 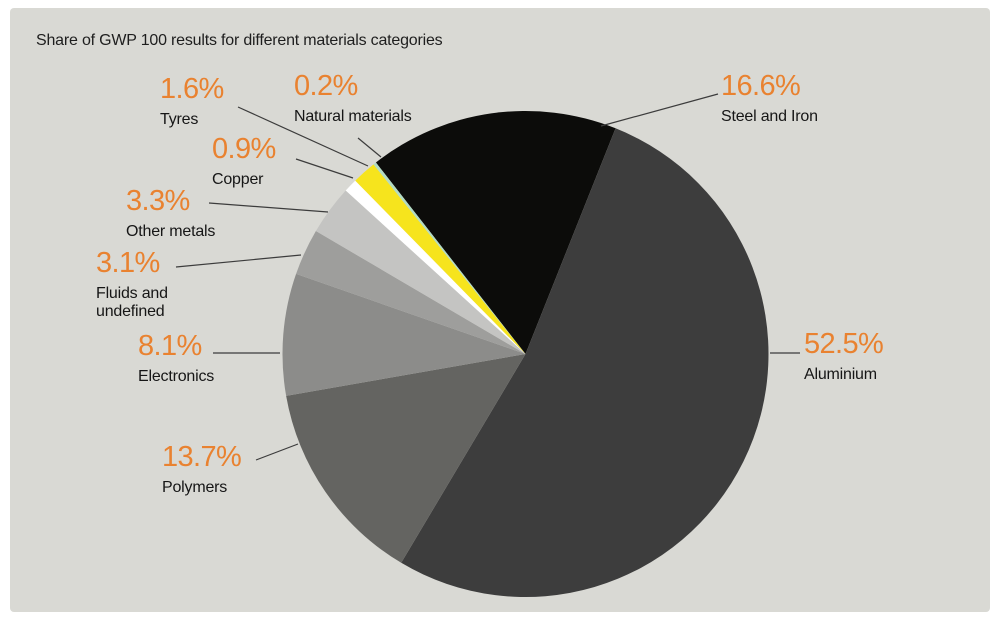 I want to click on callout-category-natural-materials: Natural materials, so click(x=353, y=116).